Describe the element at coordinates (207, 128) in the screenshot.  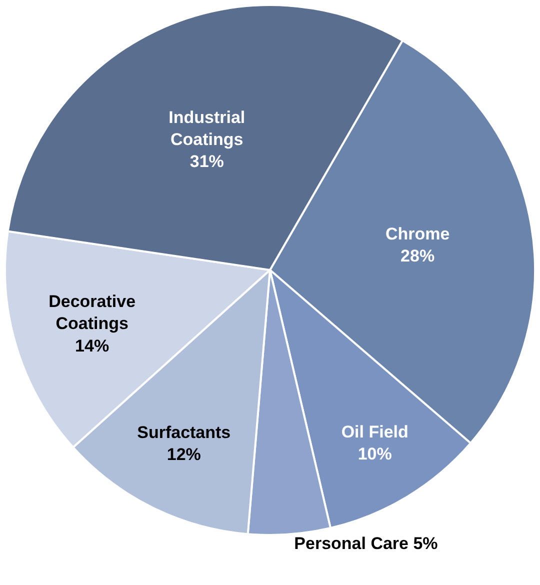
I see `slice-label: Industrial Coatings` at that location.